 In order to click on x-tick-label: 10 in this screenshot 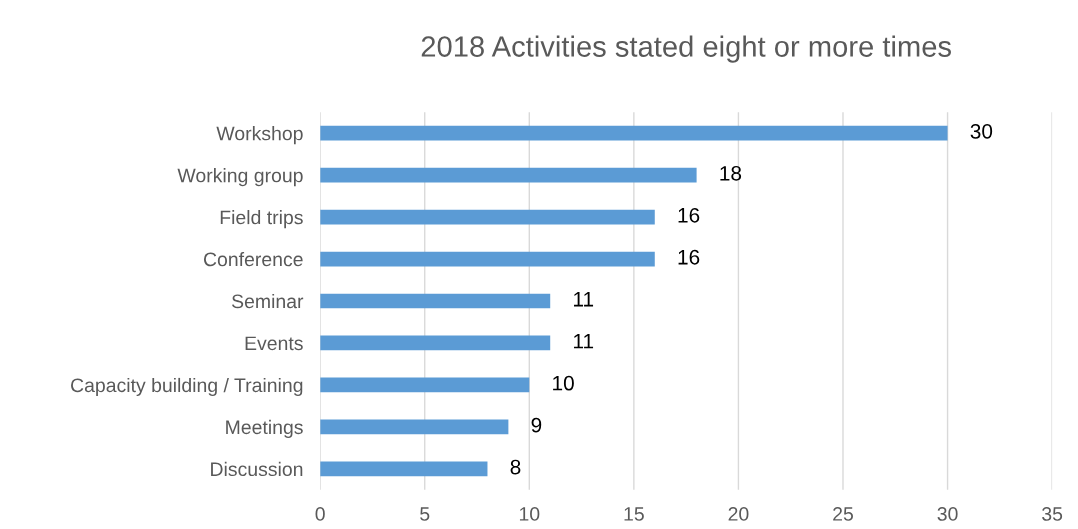, I will do `click(529, 514)`.